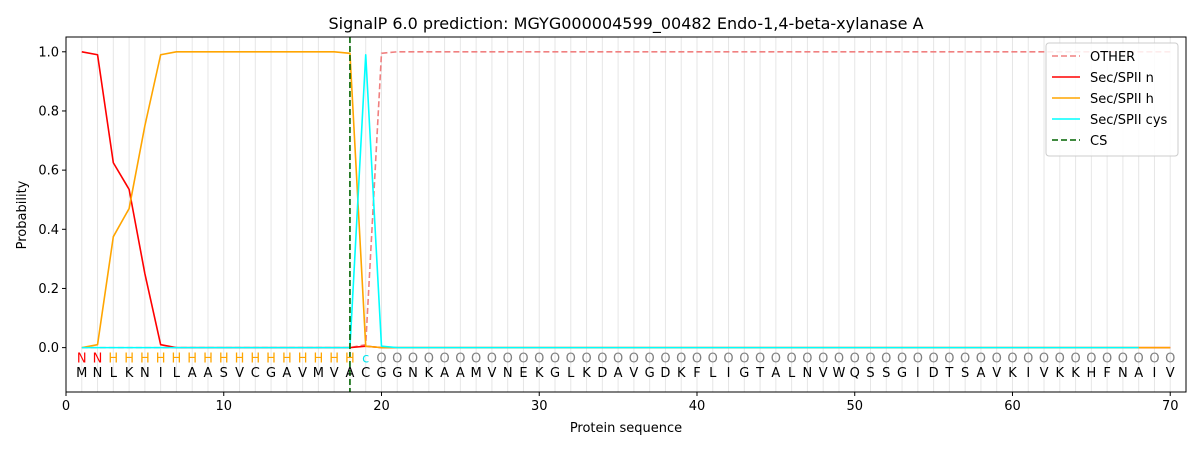 The image size is (1200, 450). What do you see at coordinates (48, 348) in the screenshot?
I see `y-tick-label: 0.0` at bounding box center [48, 348].